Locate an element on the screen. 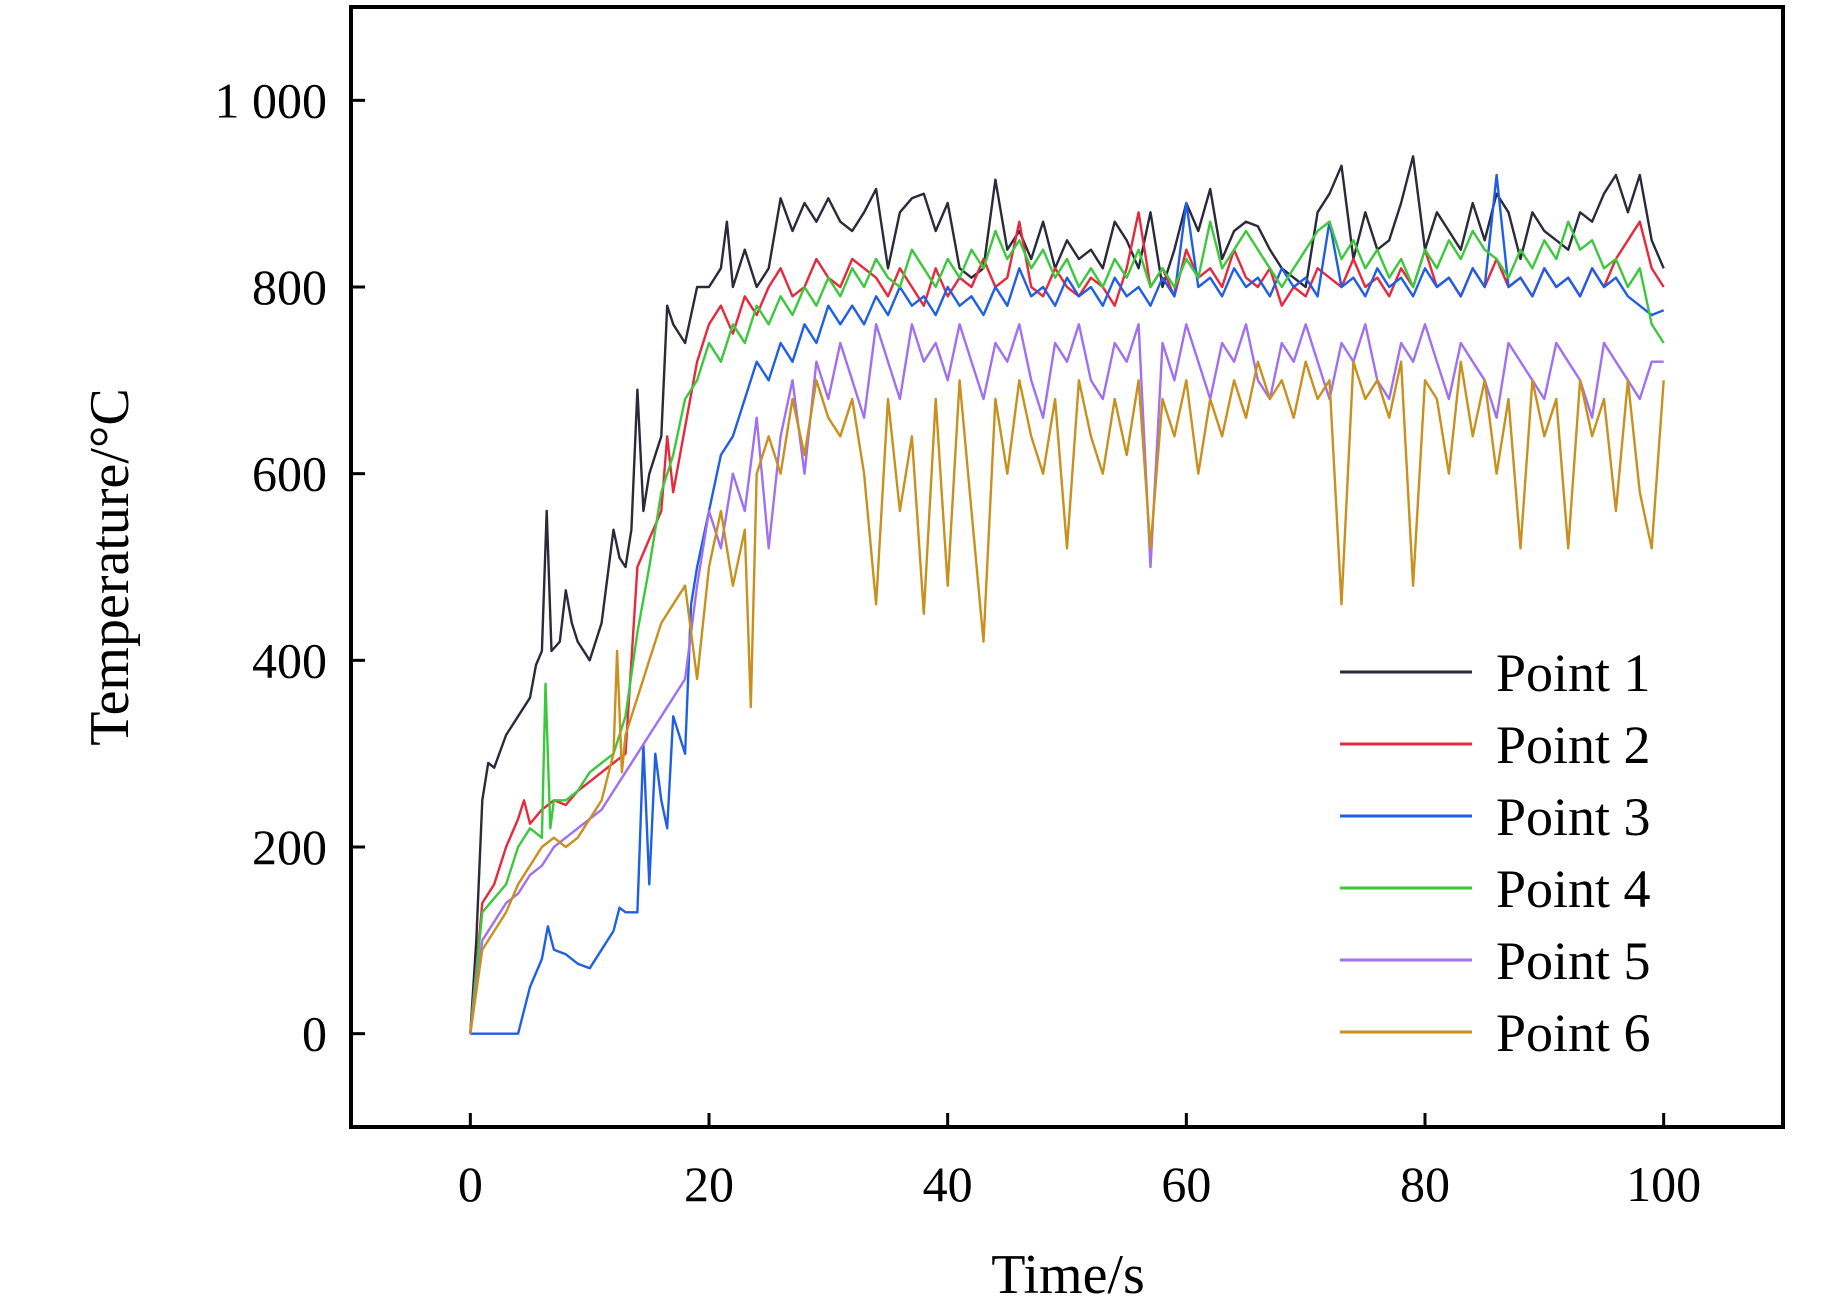  y-axis-title: Temperature/°C is located at coordinates (110, 566).